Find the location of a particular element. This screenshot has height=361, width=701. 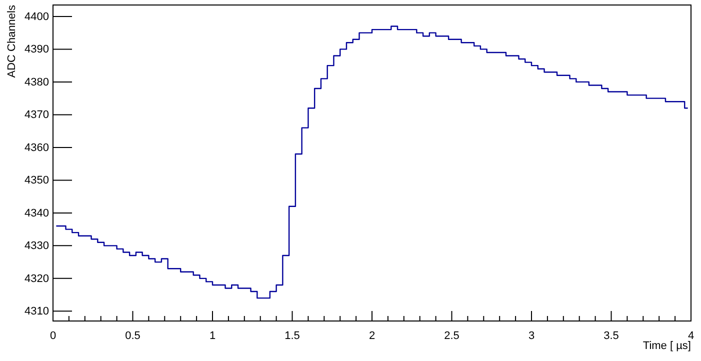

y-tick-label: 4380 is located at coordinates (36, 82).